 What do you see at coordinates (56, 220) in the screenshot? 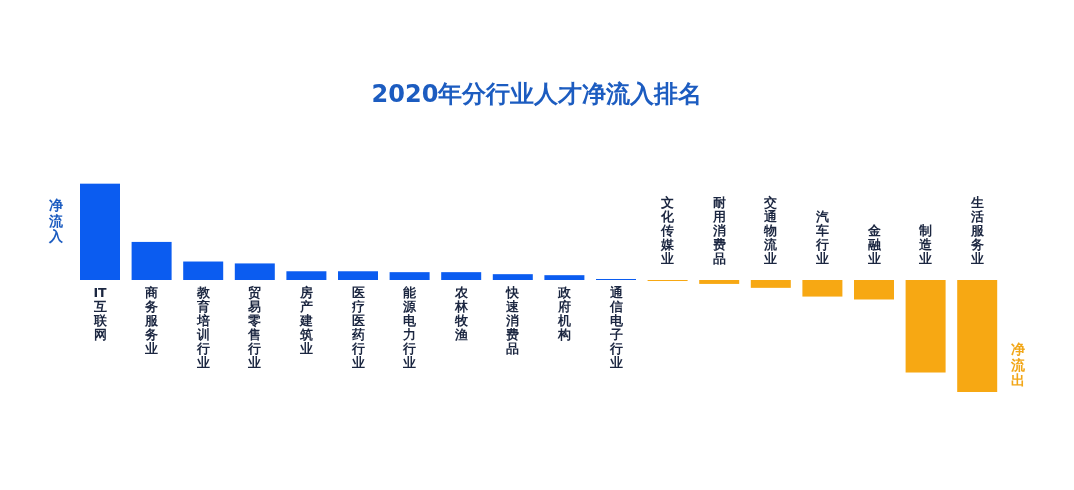
I see `ylabel: 净流入` at bounding box center [56, 220].